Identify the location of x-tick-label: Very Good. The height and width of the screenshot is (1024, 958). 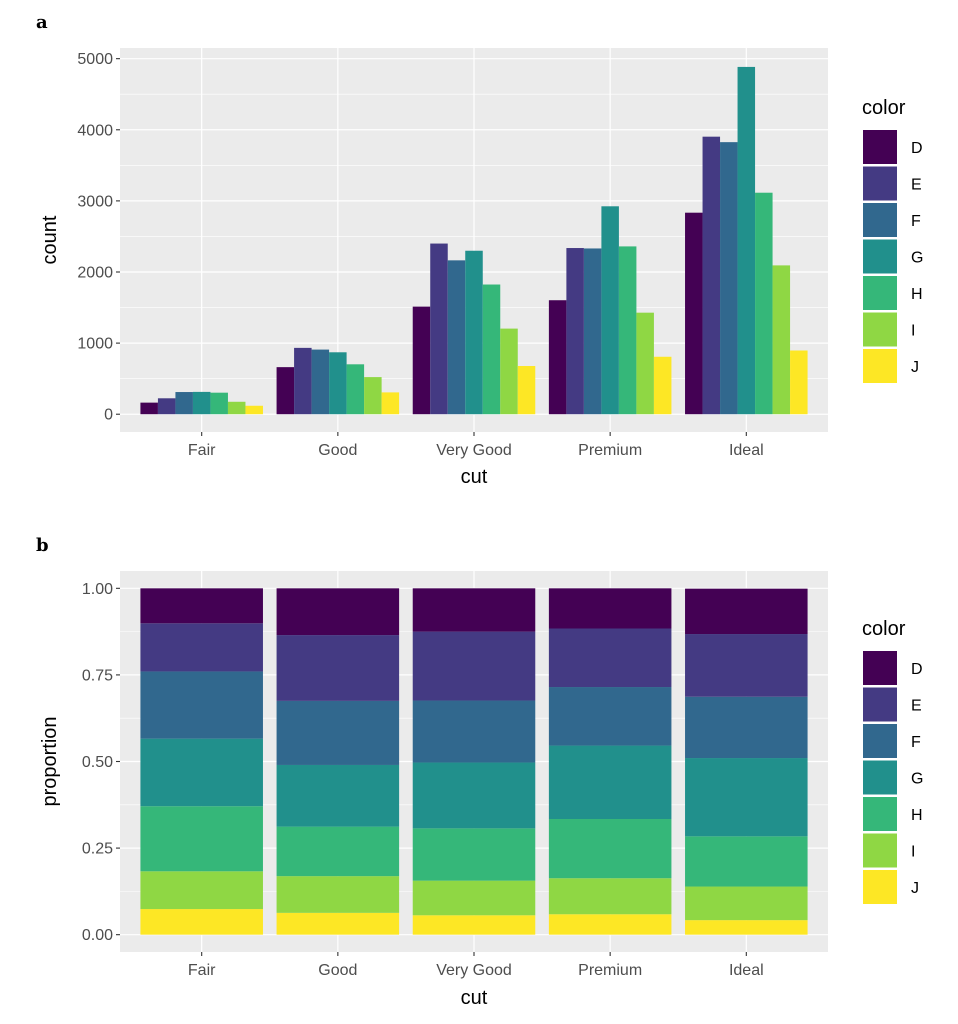
(474, 450).